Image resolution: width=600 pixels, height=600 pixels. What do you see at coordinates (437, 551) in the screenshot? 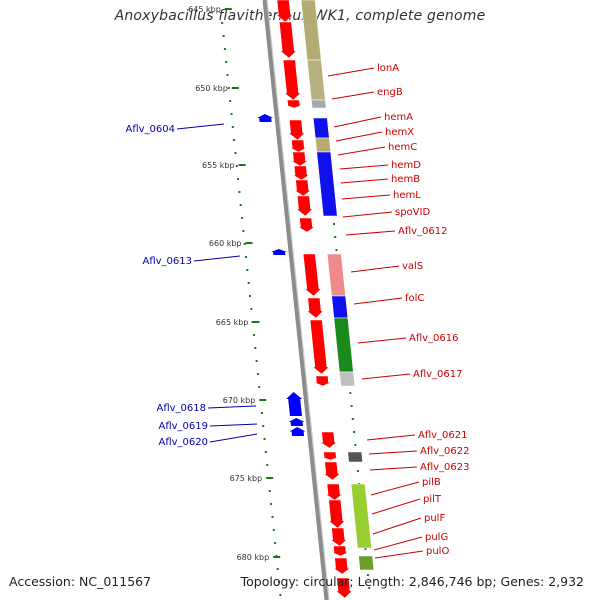
I see `gene-label: pulO` at bounding box center [437, 551].